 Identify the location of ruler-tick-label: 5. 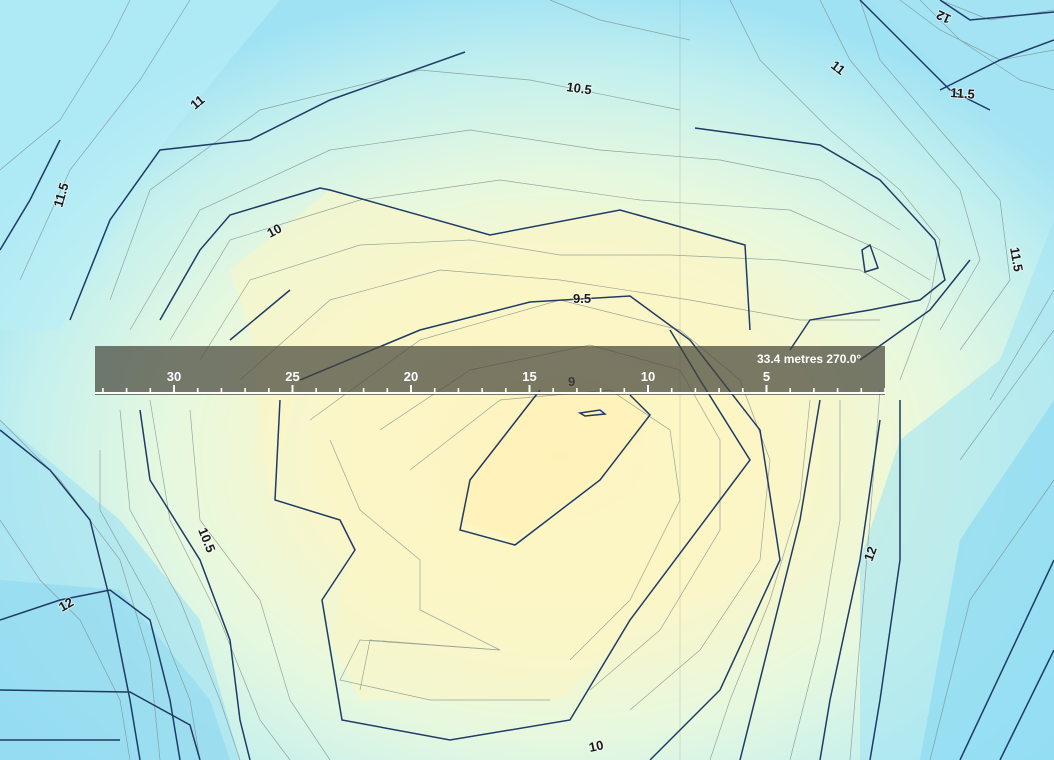
(766, 376).